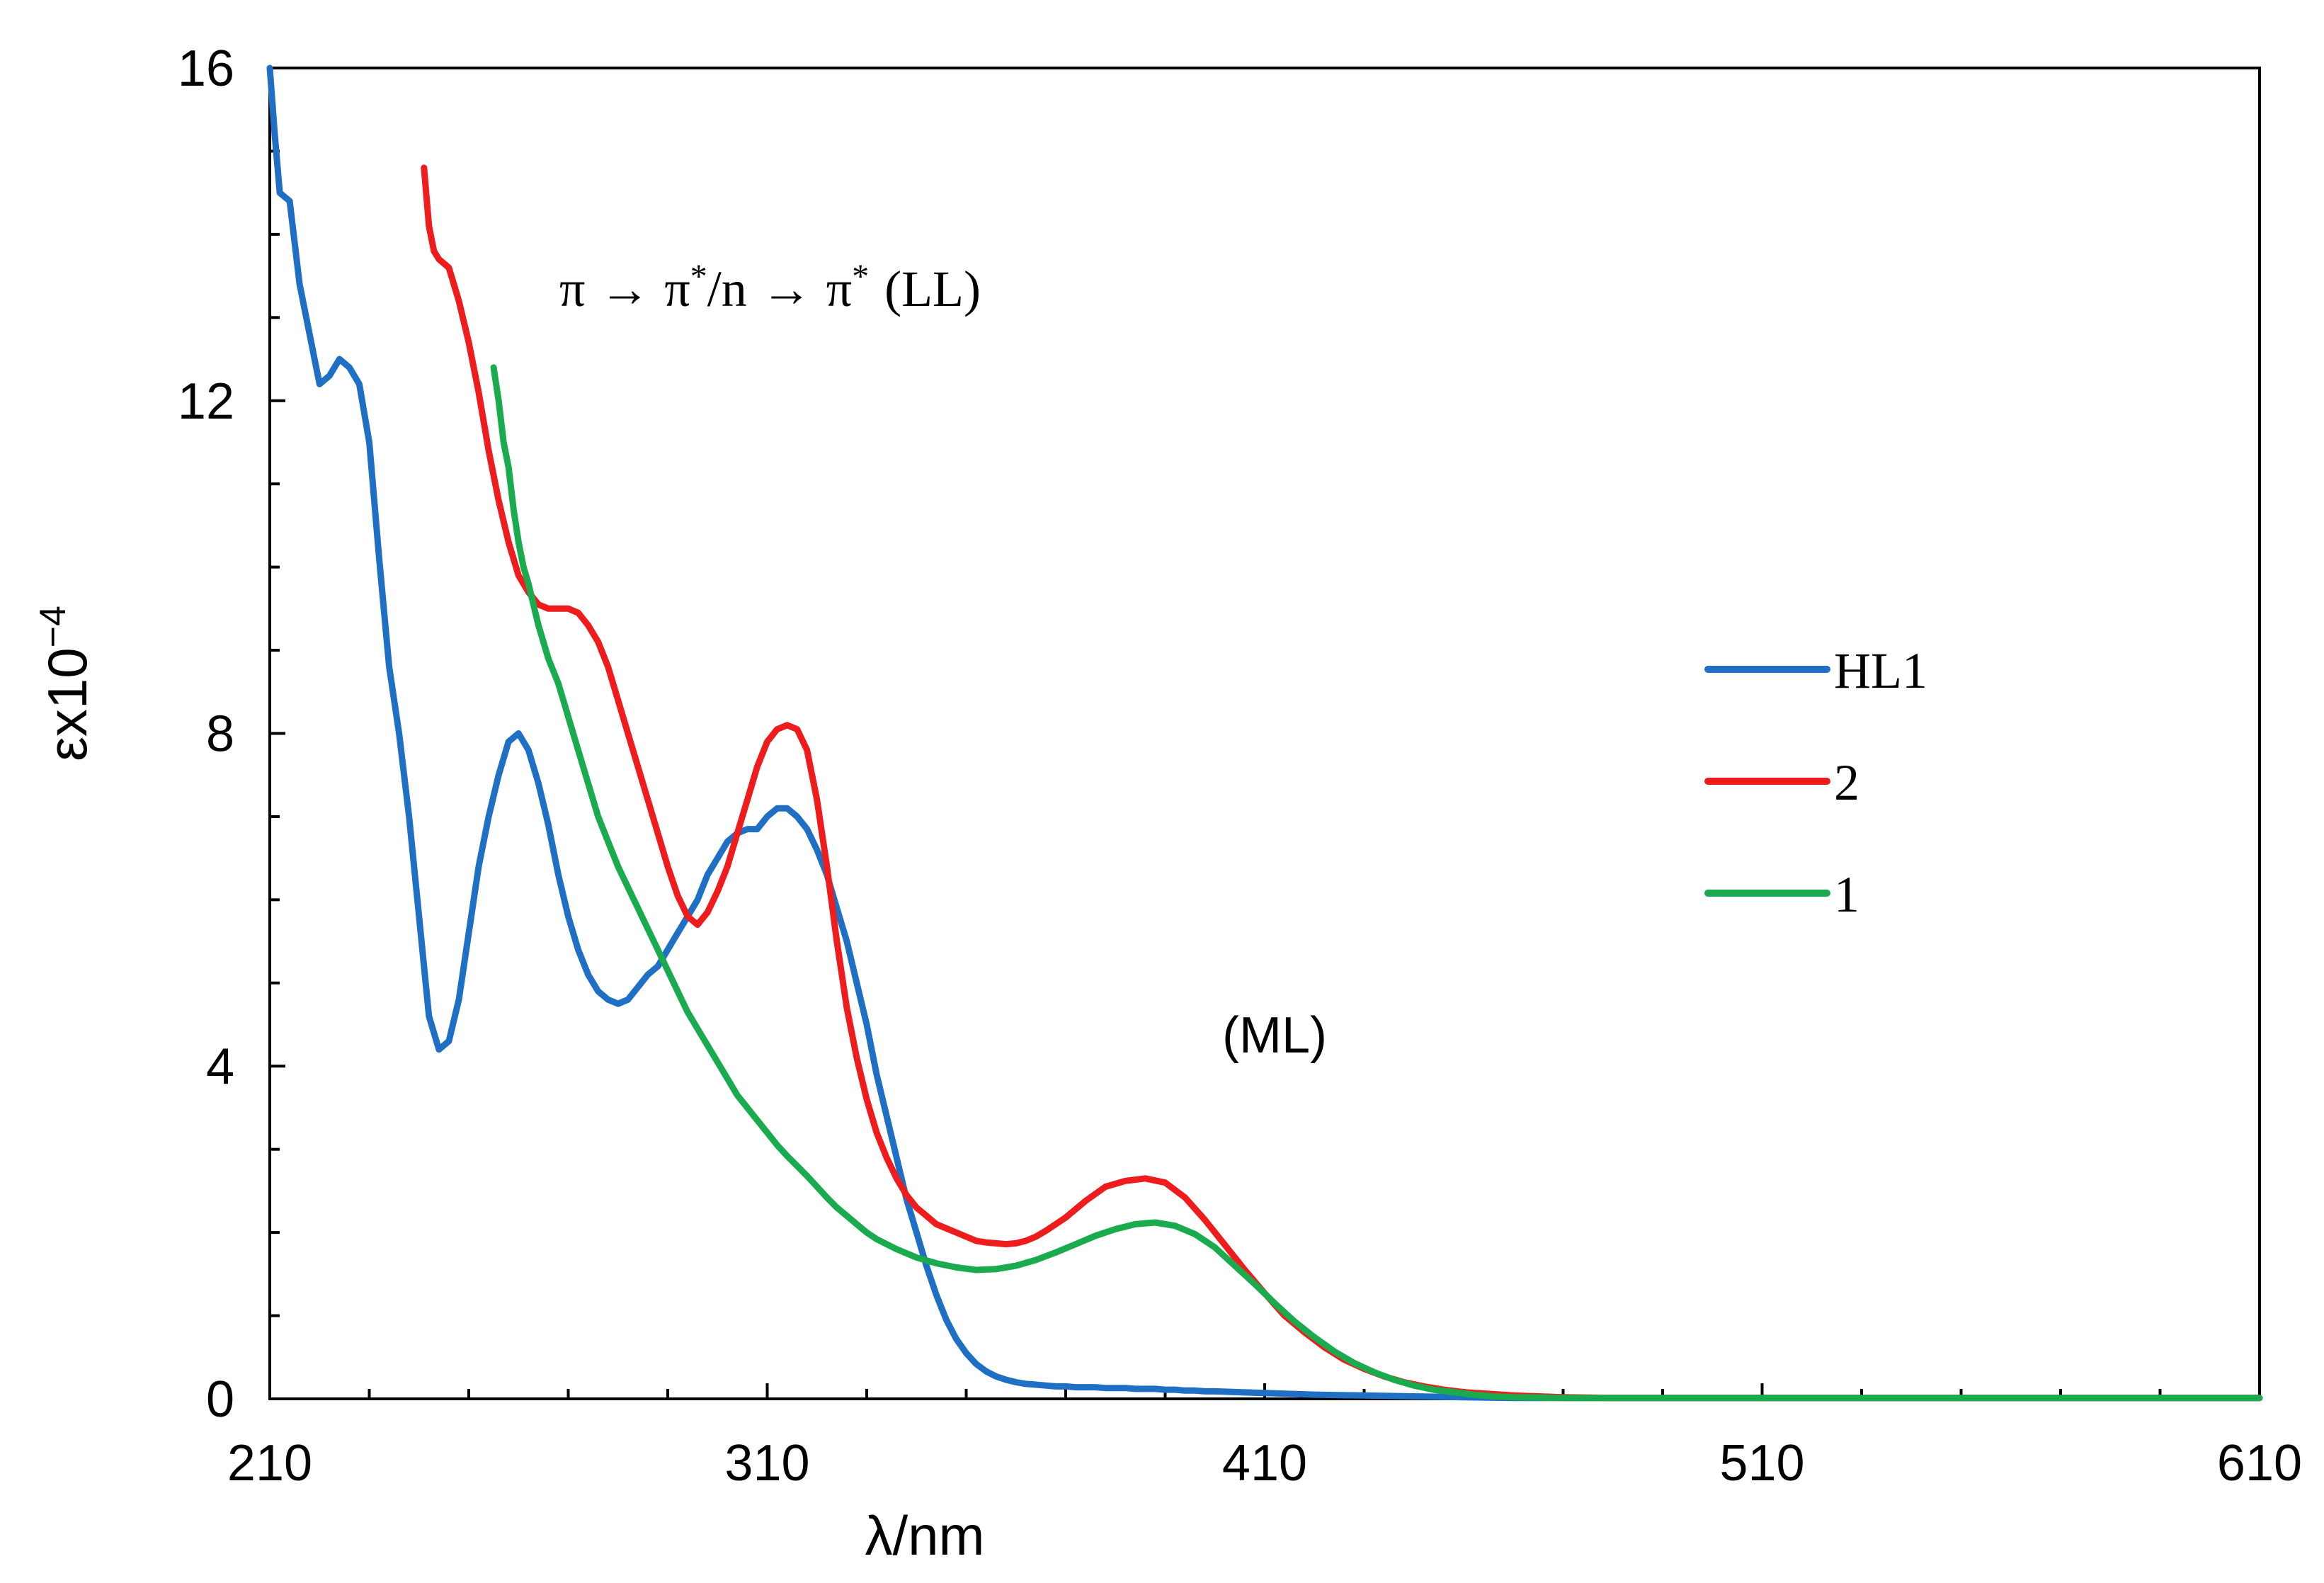 The width and height of the screenshot is (2324, 1583). Describe the element at coordinates (1846, 783) in the screenshot. I see `legend-label-2: 2` at that location.